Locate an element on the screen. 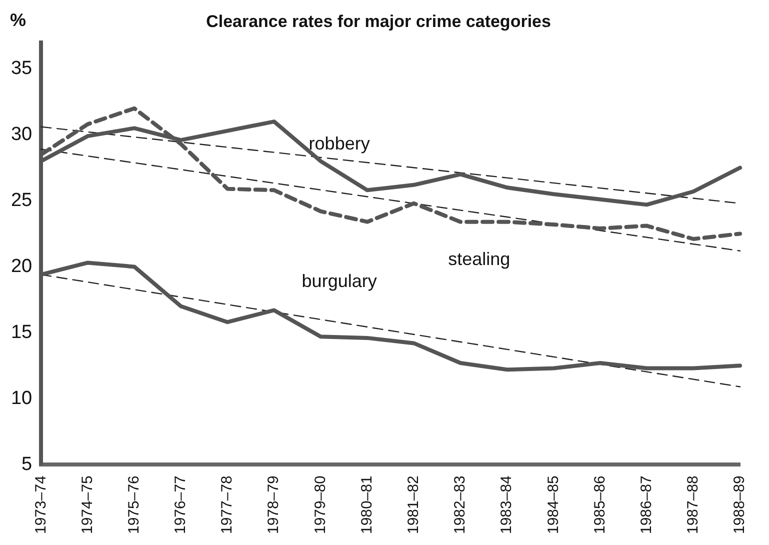 The width and height of the screenshot is (769, 545). x-tick-label: 1987–88 is located at coordinates (693, 505).